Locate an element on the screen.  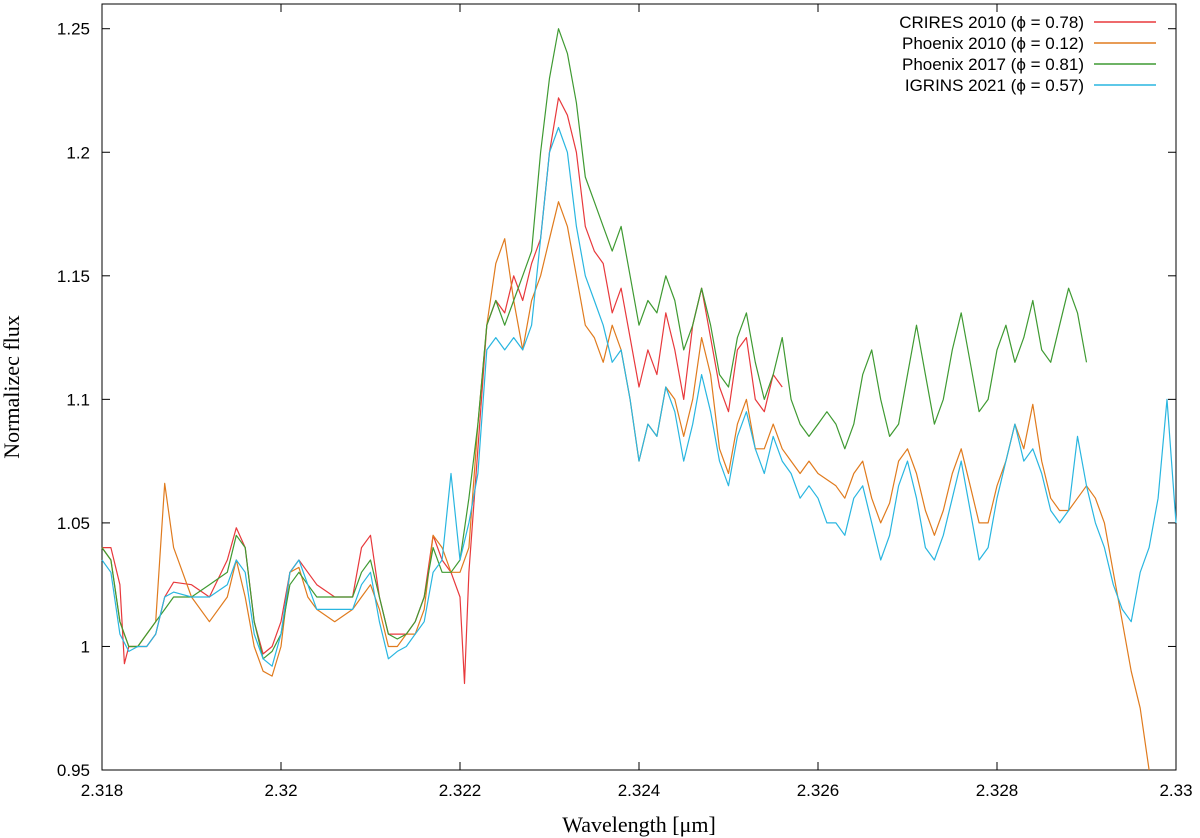
x-tick-label: 2.326 is located at coordinates (818, 790).